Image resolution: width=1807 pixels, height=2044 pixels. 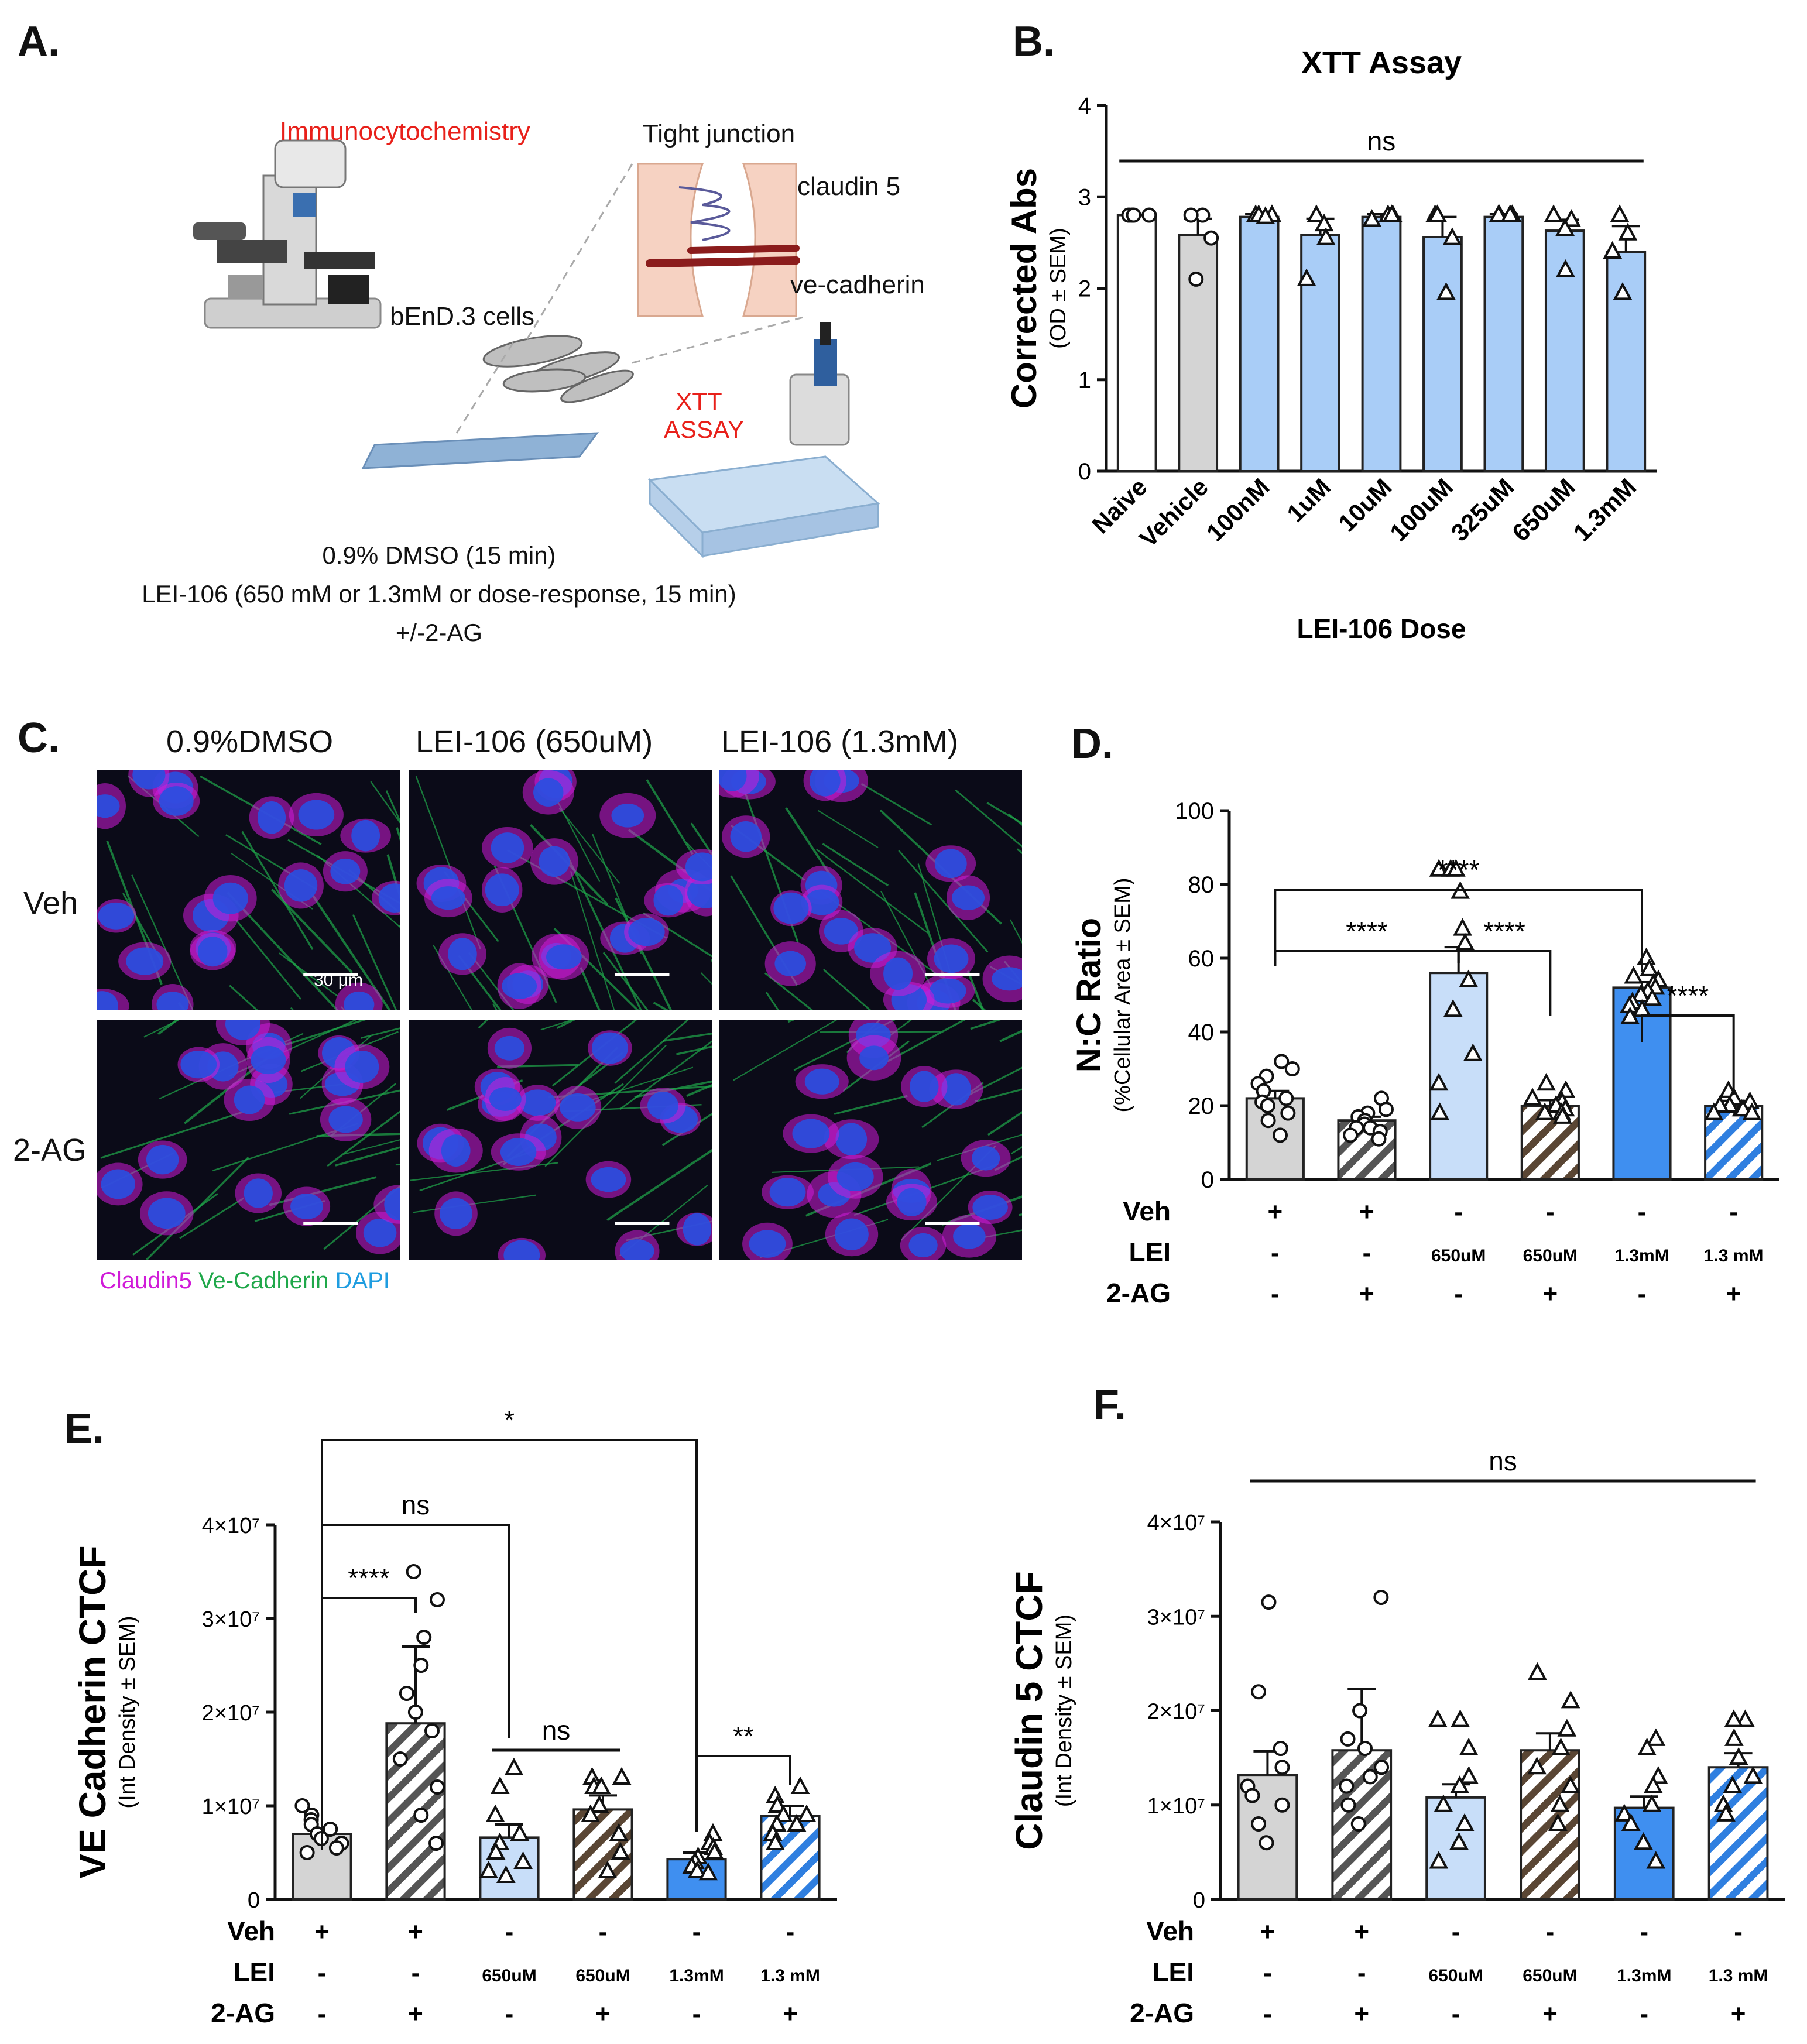 I want to click on x-tick-label: 325uM, so click(x=1483, y=510).